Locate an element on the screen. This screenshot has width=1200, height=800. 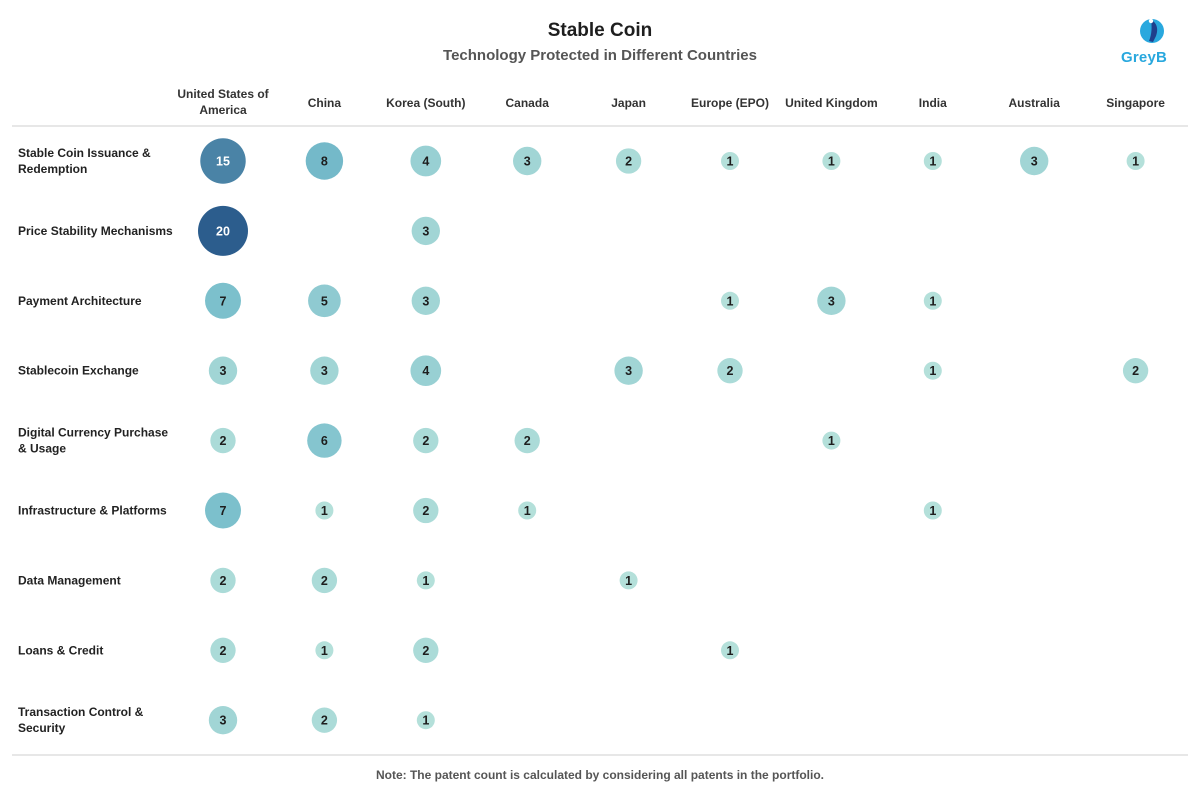
bubble-r0-c0: 15 is located at coordinates (223, 161).